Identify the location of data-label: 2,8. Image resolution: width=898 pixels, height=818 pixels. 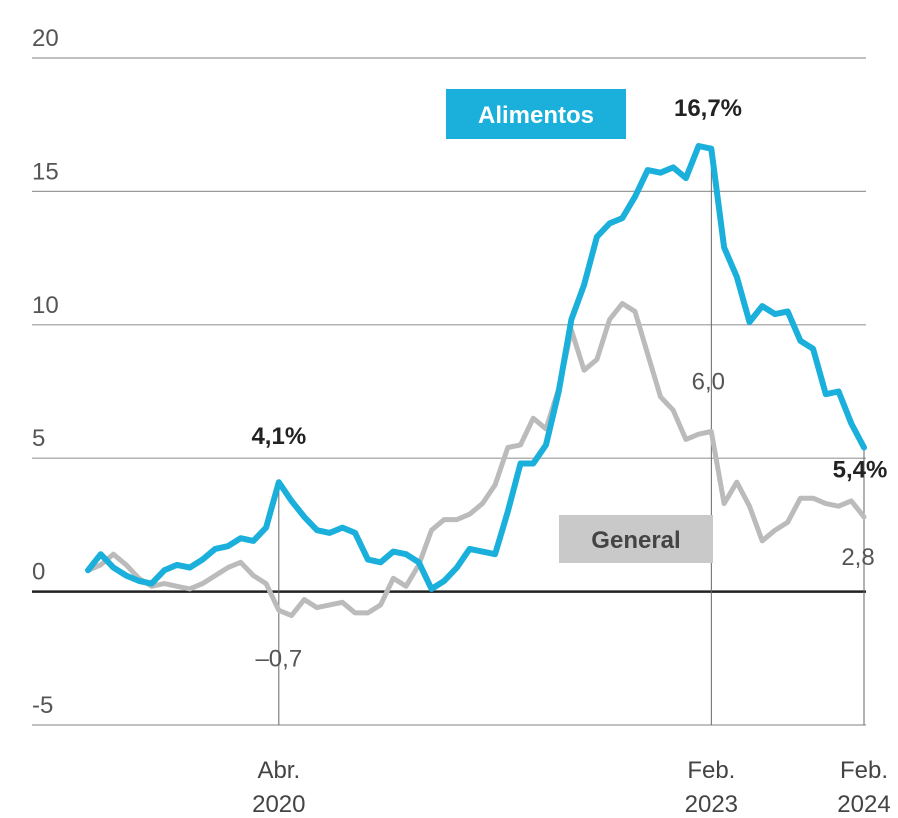
(857, 557).